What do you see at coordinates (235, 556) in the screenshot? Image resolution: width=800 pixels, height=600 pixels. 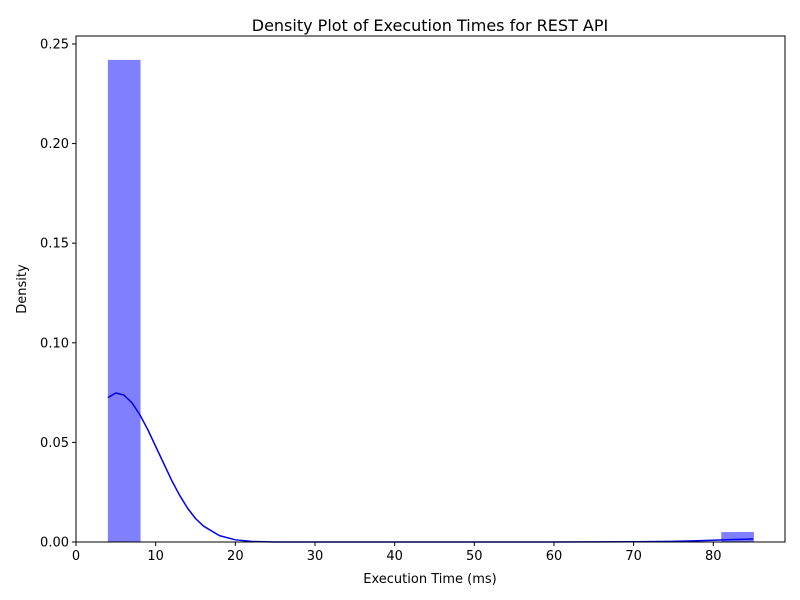 I see `x-tick-label-2: 20` at bounding box center [235, 556].